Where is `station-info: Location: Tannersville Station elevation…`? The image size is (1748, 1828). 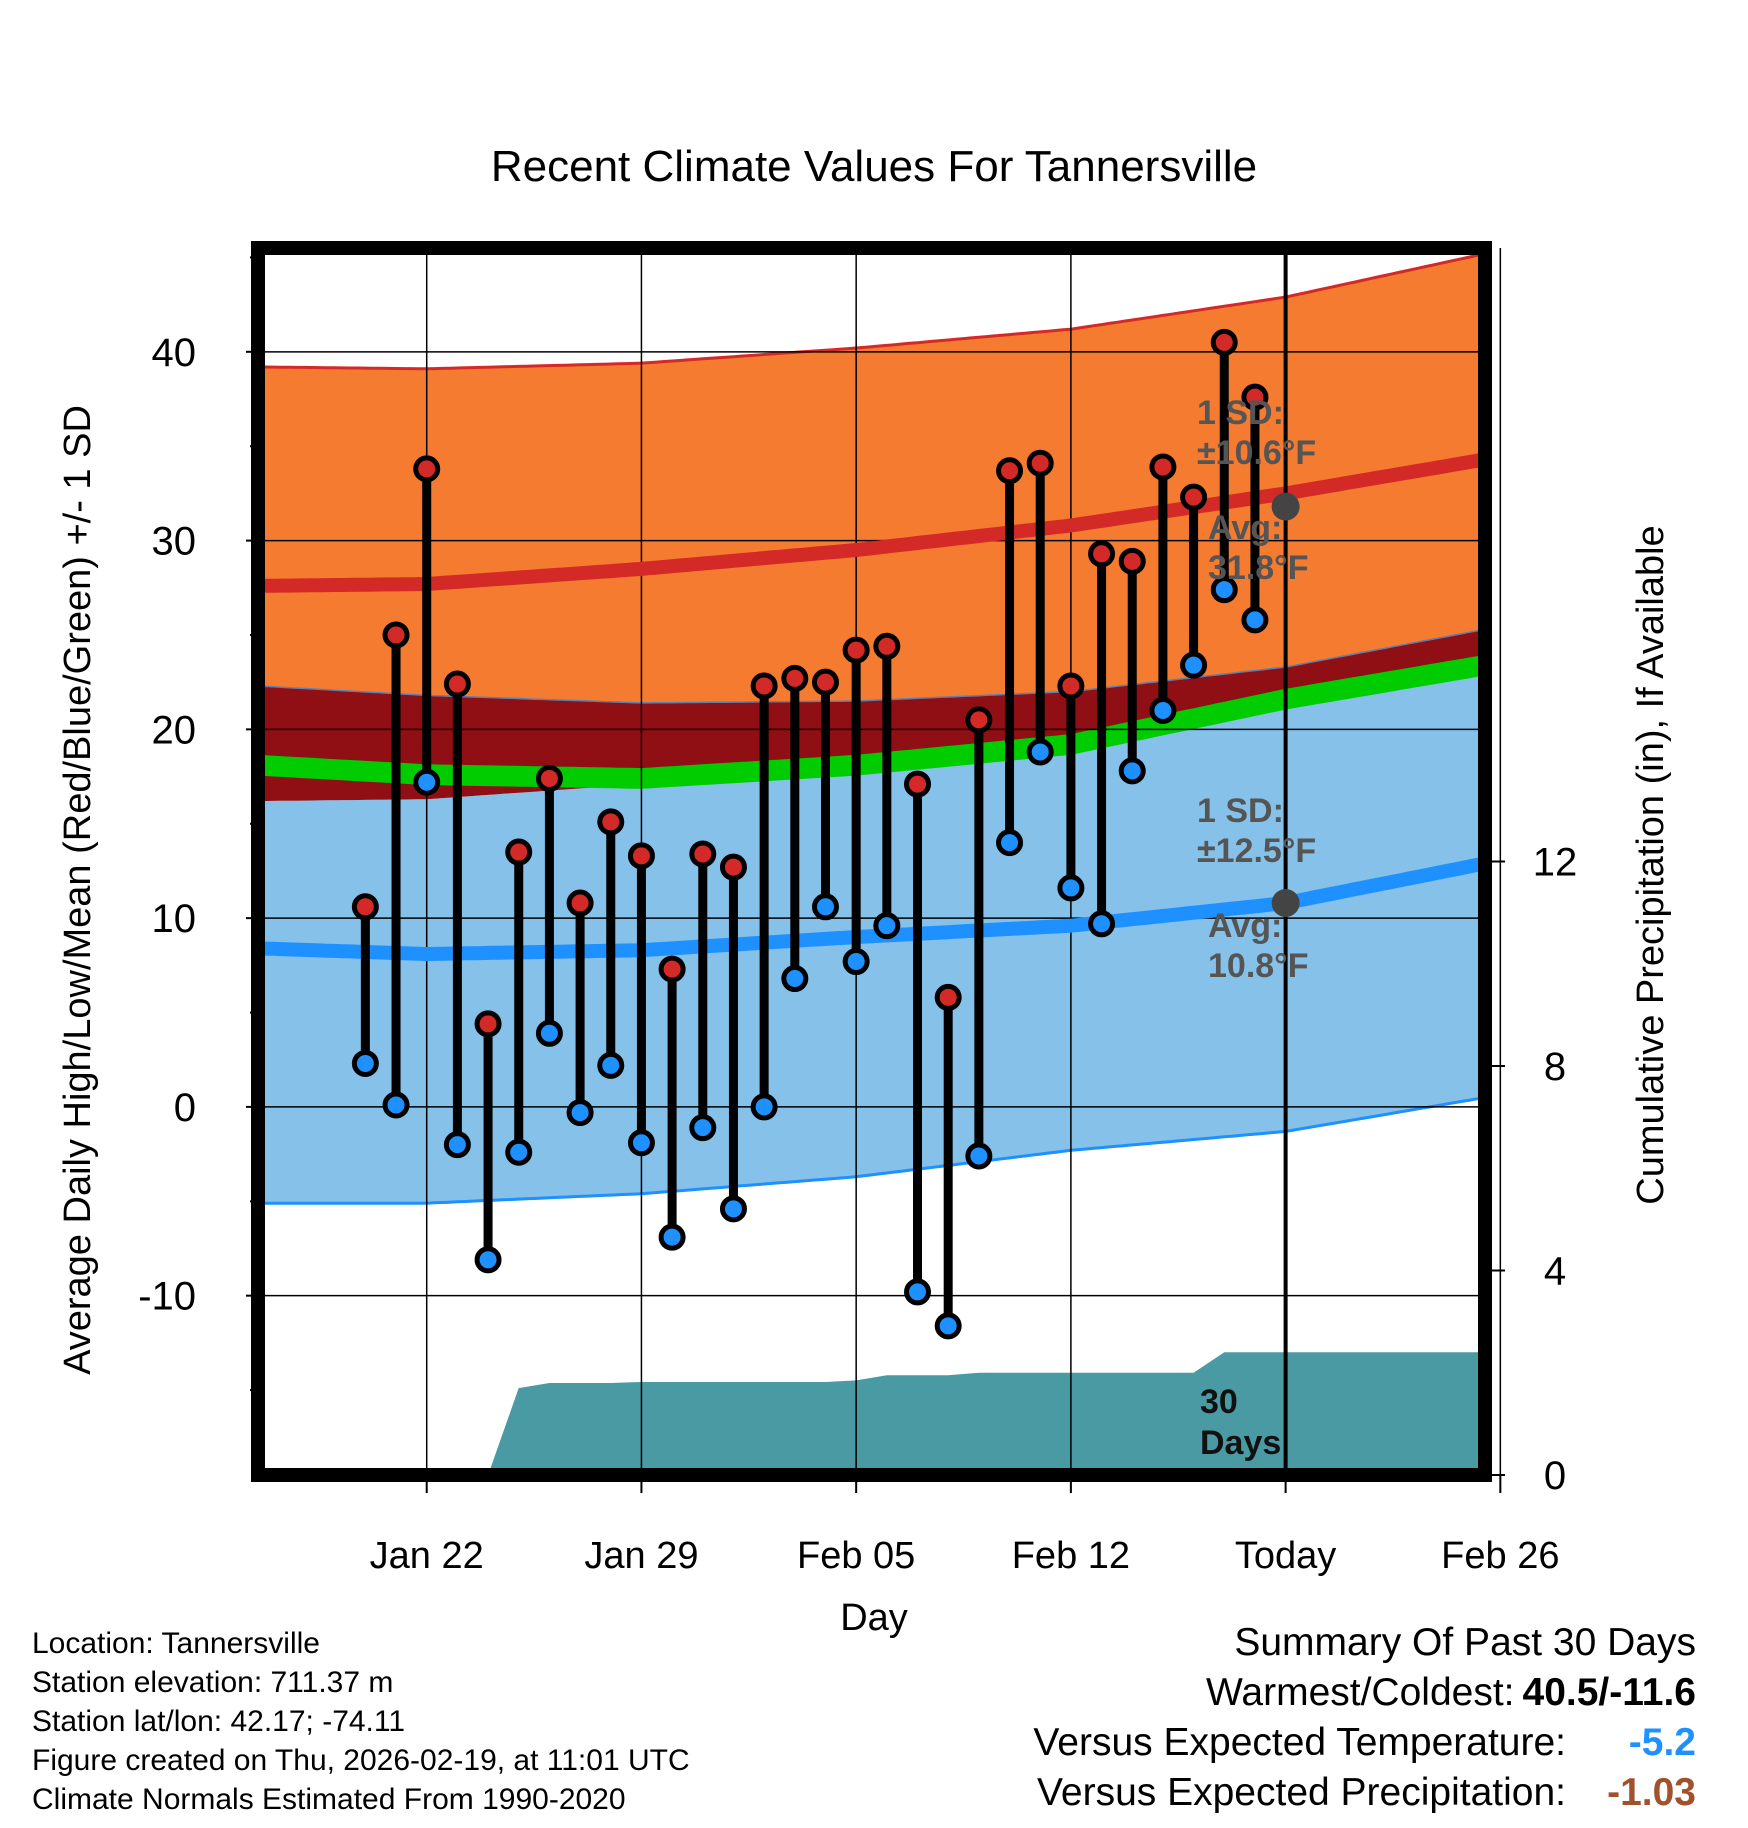
station-info: Location: Tannersville Station elevation… is located at coordinates (361, 1721).